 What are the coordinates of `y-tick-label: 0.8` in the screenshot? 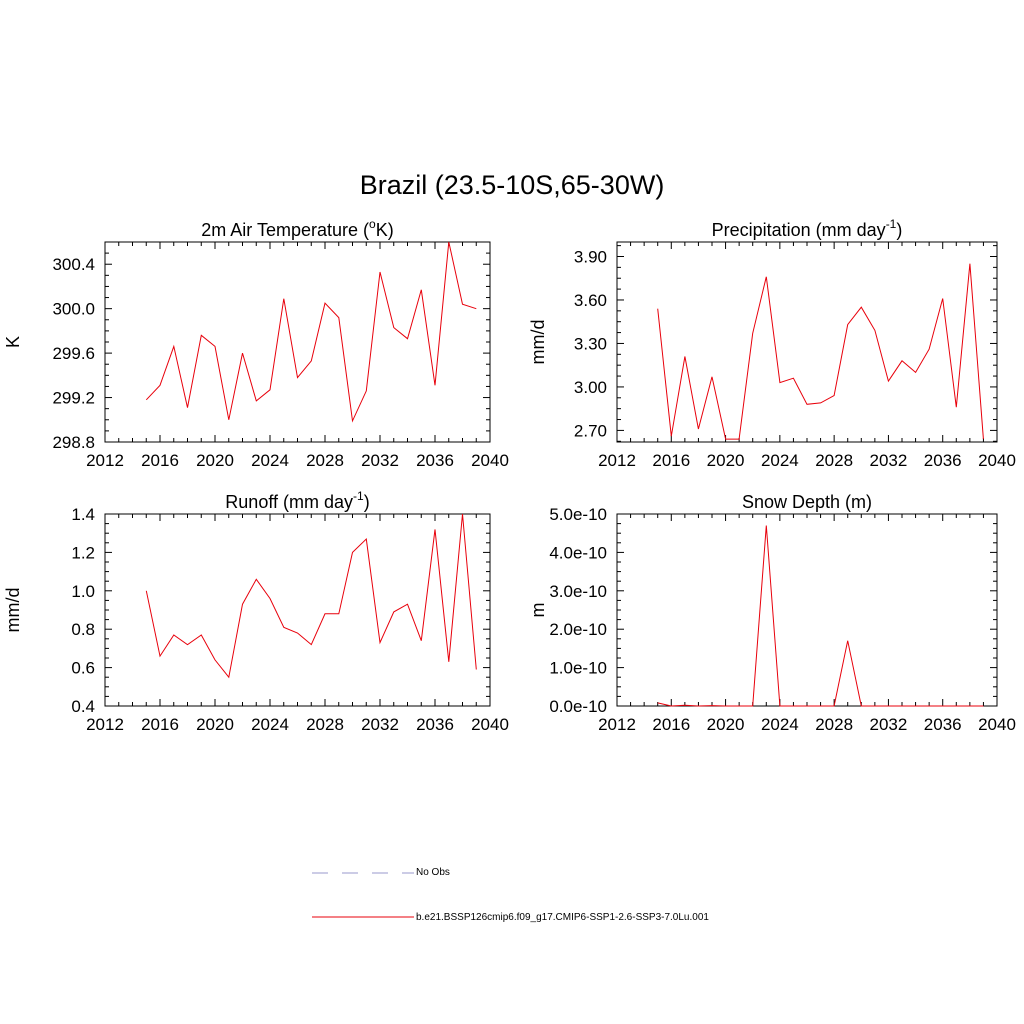 It's located at (83, 629).